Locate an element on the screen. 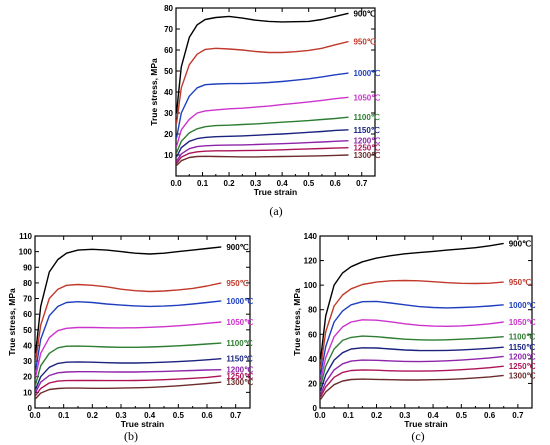 Image resolution: width=550 pixels, height=445 pixels. series-label-c-4: 1100℃ is located at coordinates (522, 337).